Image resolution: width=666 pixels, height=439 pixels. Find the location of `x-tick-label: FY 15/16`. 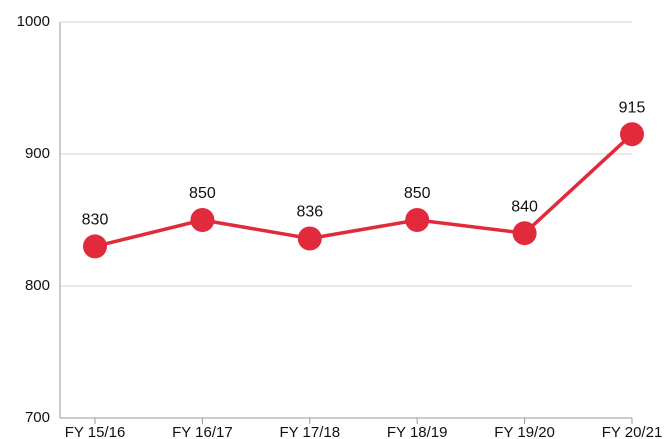

x-tick-label: FY 15/16 is located at coordinates (95, 431).